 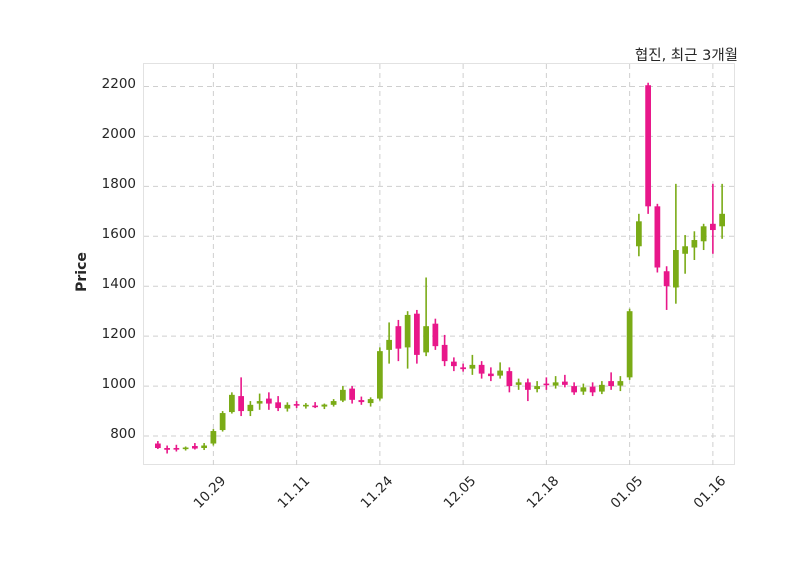 What do you see at coordinates (210, 492) in the screenshot?
I see `x-tick-label: 10.29` at bounding box center [210, 492].